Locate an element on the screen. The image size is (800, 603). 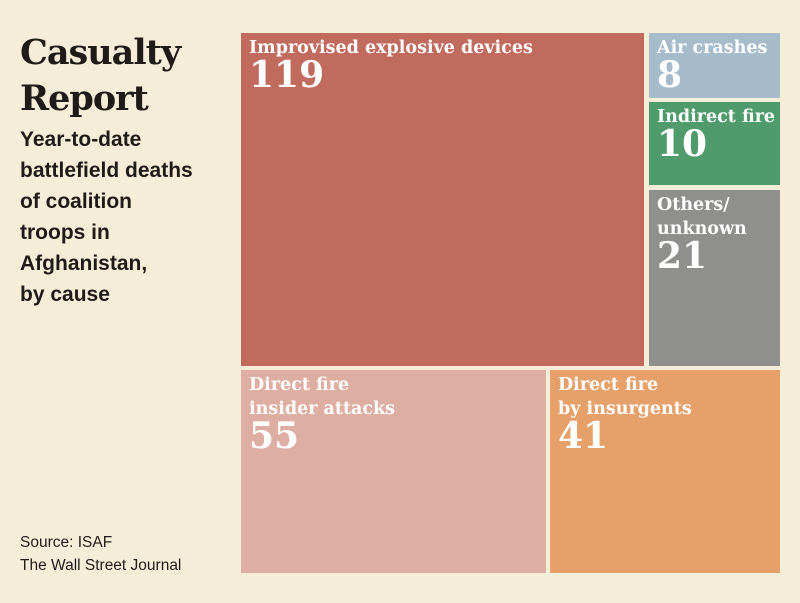
tile-label-insurgents-2: by insurgents is located at coordinates (625, 409).